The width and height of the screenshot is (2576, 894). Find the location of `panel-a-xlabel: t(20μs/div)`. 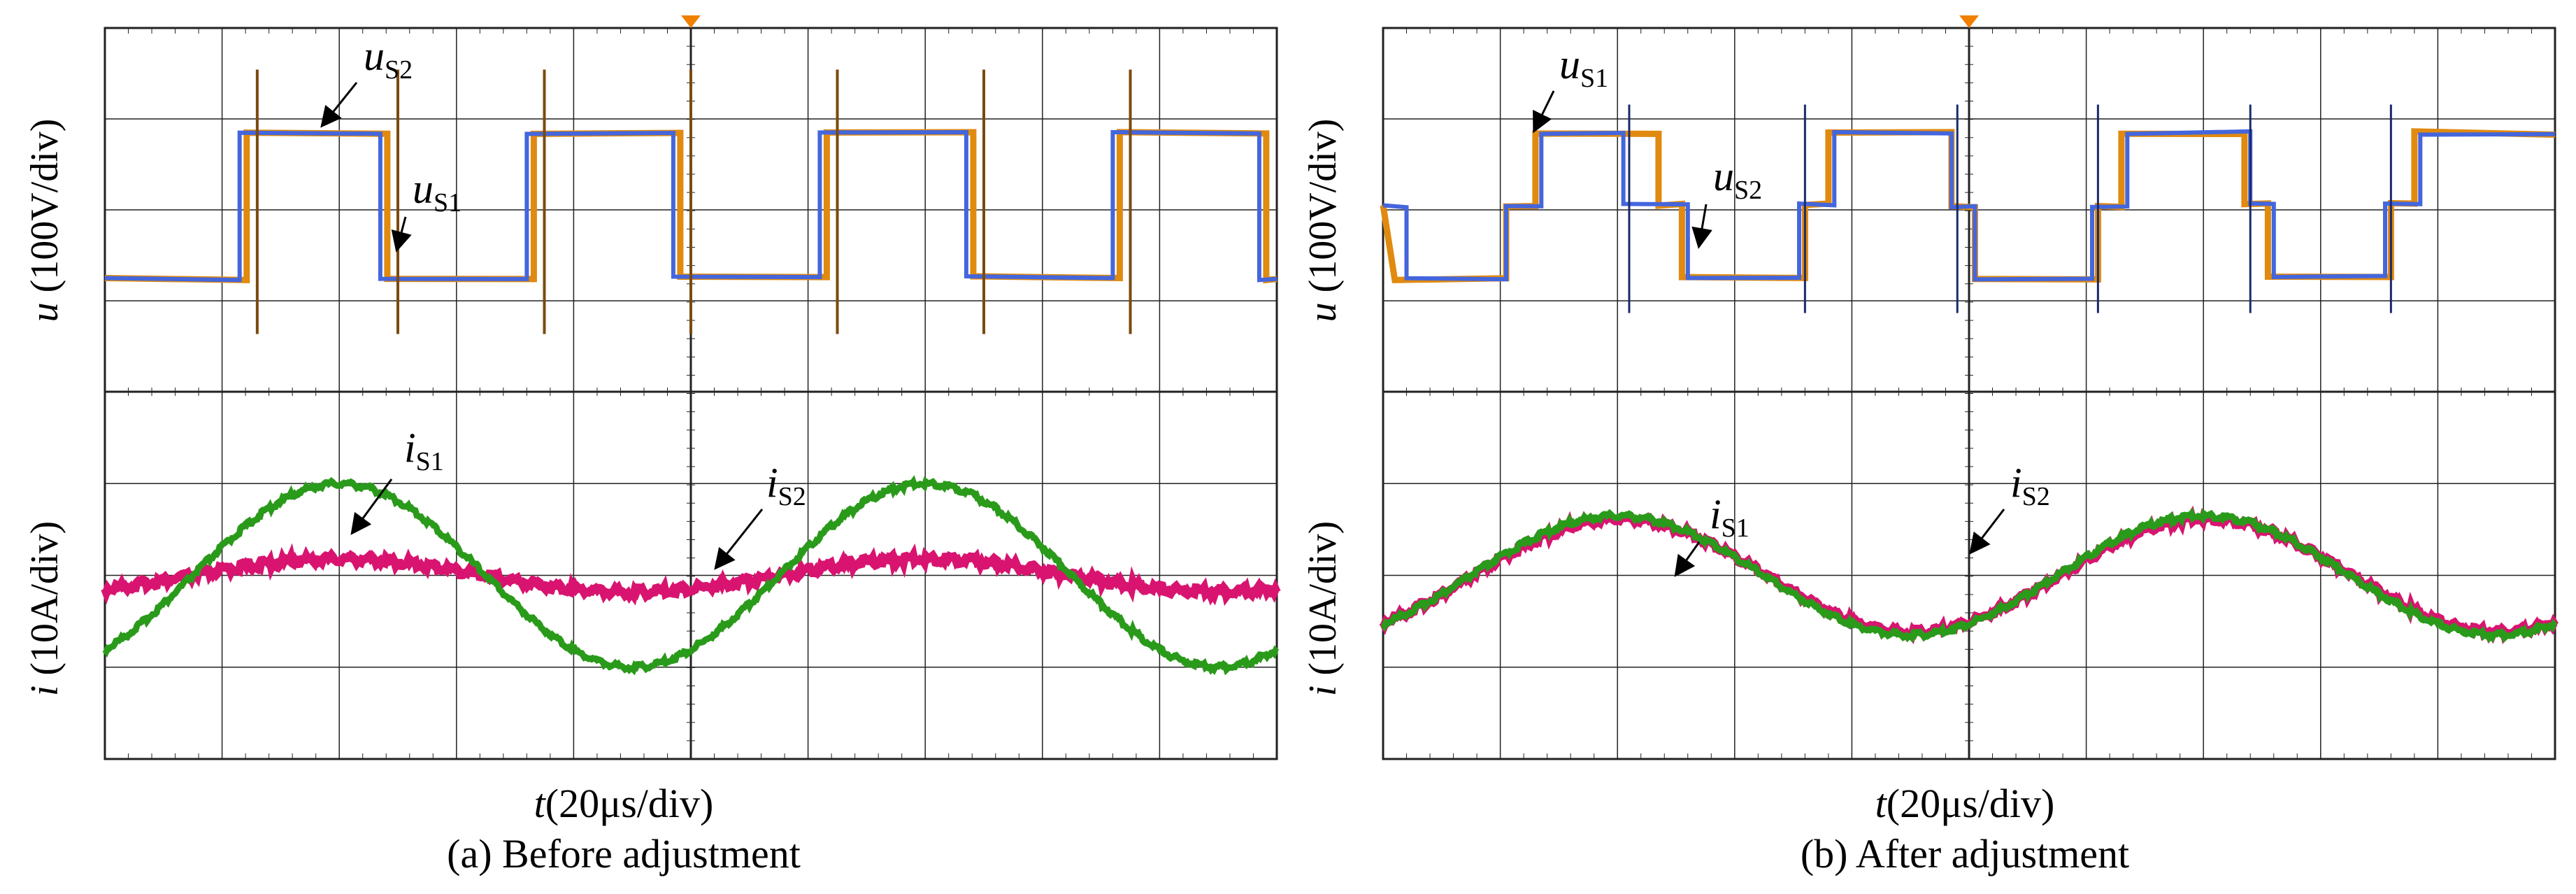

panel-a-xlabel: t(20μs/div) is located at coordinates (624, 804).